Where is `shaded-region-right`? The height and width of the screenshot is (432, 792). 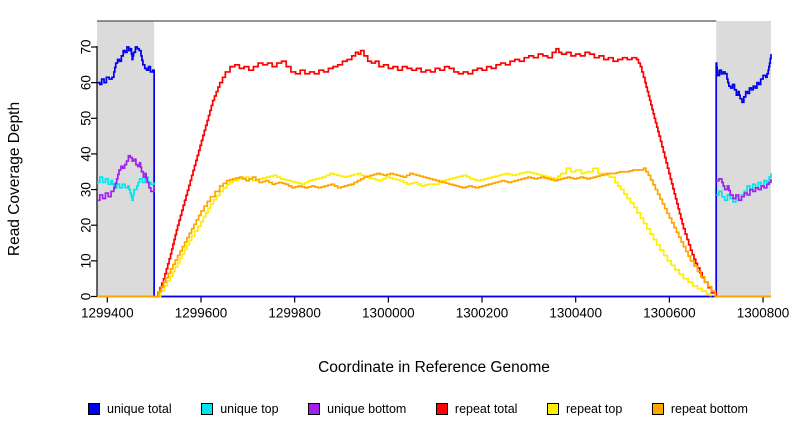 shaded-region-right is located at coordinates (743, 159).